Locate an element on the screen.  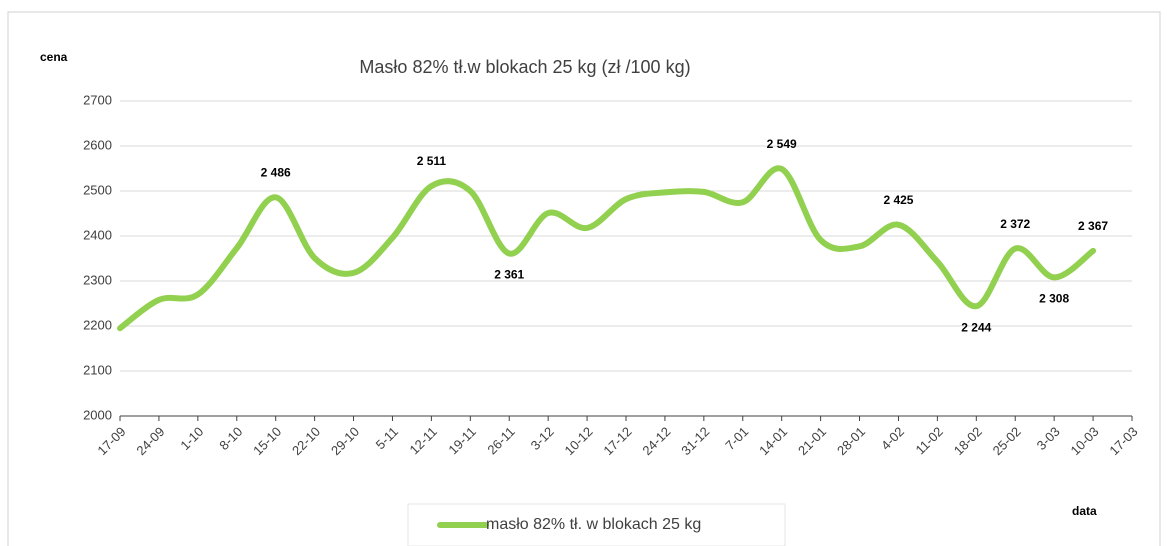
data-label: 2 486 is located at coordinates (276, 172).